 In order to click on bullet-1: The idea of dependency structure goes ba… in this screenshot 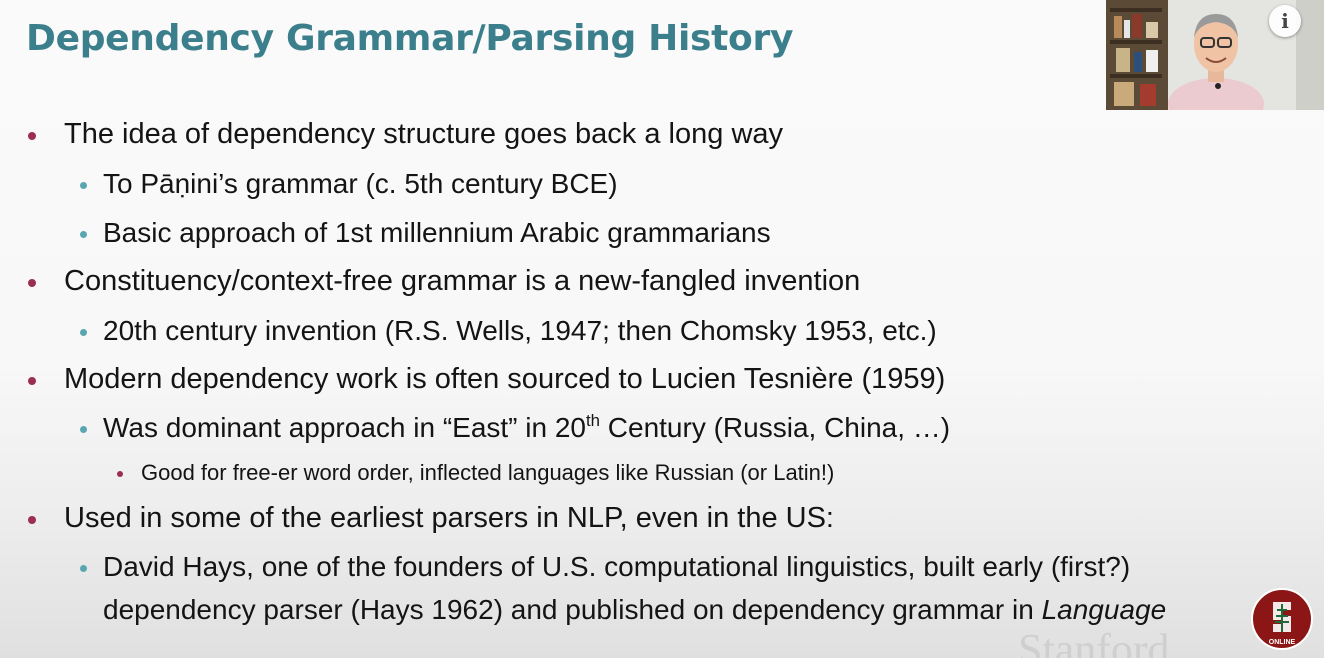, I will do `click(406, 134)`.